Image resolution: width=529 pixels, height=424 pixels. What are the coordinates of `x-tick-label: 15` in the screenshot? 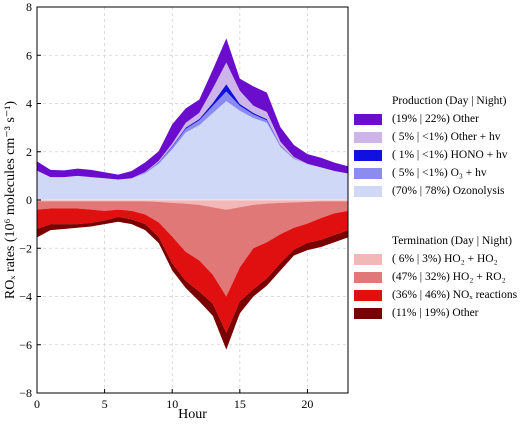 It's located at (240, 404).